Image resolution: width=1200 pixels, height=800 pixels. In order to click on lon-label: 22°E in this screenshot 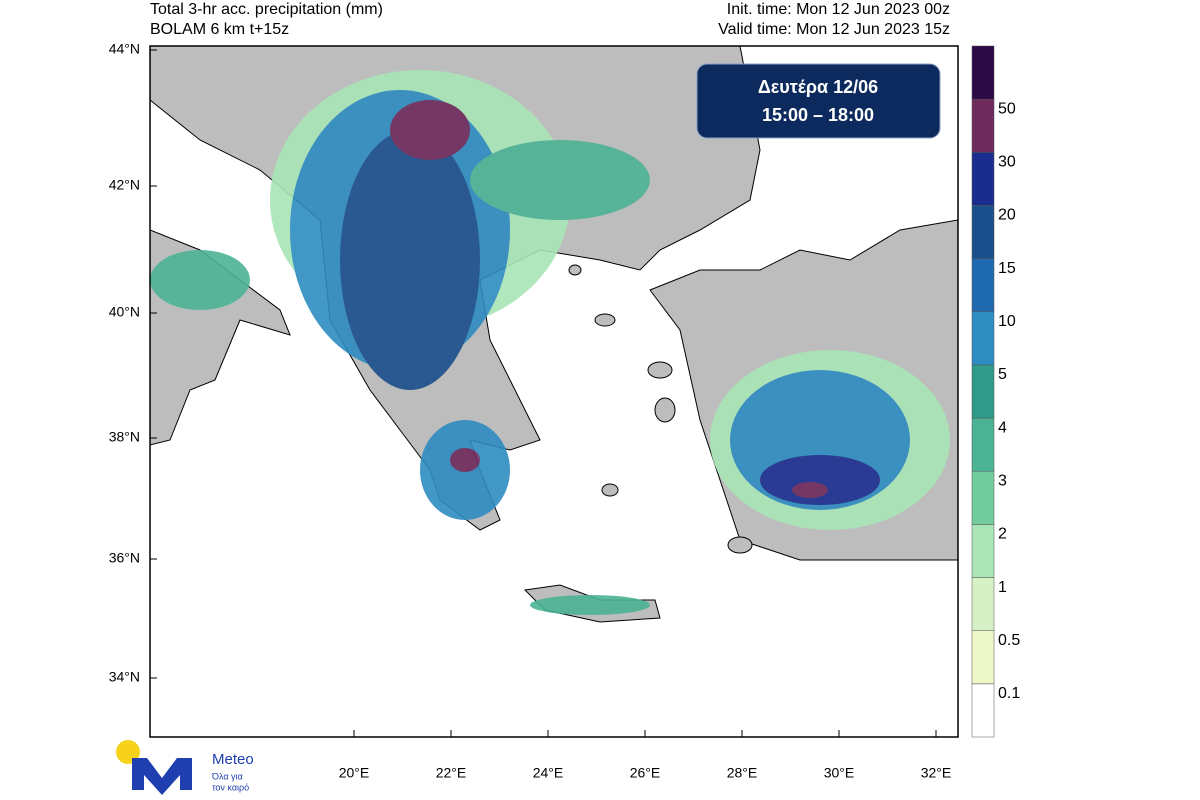, I will do `click(451, 773)`.